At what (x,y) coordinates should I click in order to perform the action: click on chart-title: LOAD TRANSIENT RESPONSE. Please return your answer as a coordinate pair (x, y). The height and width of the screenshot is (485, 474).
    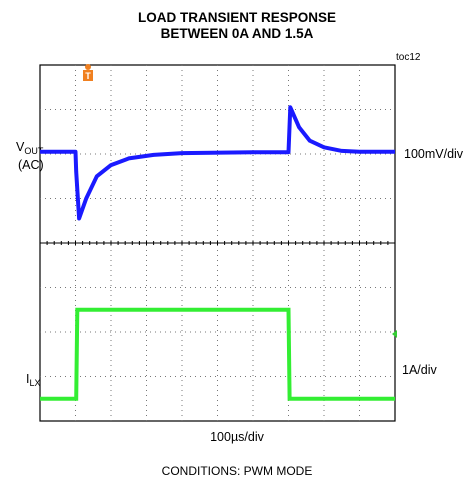
    Looking at the image, I should click on (237, 17).